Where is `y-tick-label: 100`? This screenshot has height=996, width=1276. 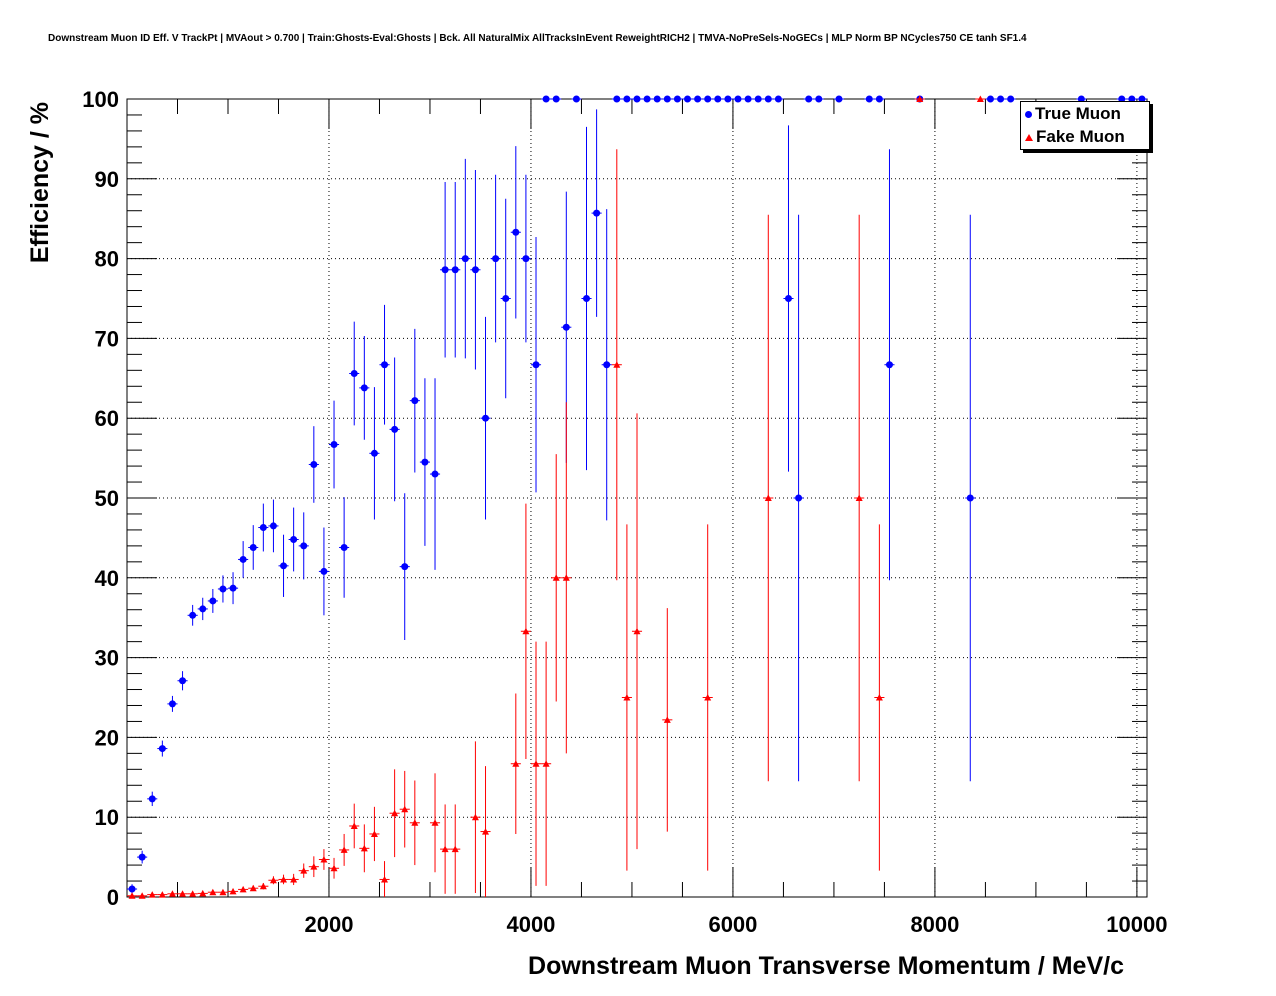
y-tick-label: 100 is located at coordinates (100, 99).